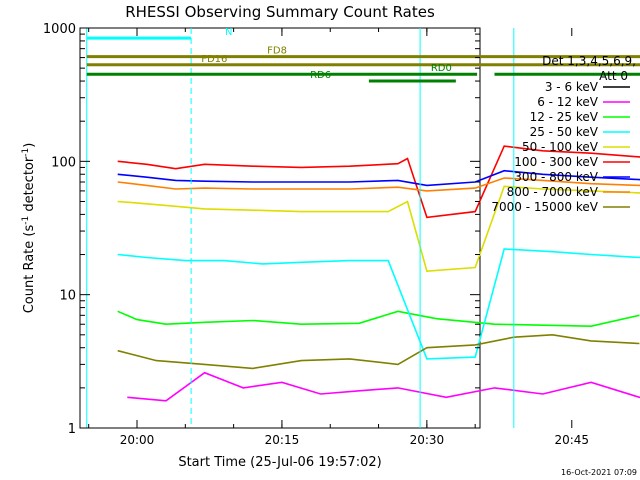  What do you see at coordinates (26, 220) in the screenshot?
I see `y-label-sup1: -1` at bounding box center [26, 220].